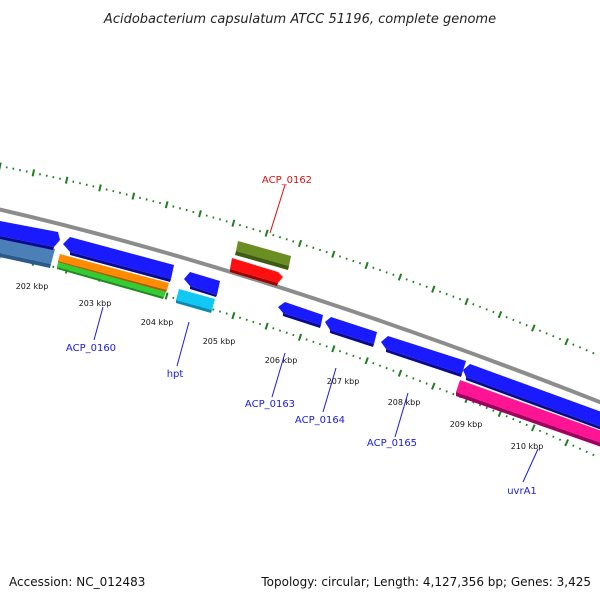 The image size is (600, 600). Describe the element at coordinates (270, 404) in the screenshot. I see `gene-label-acp-0163: ACP_0163` at that location.